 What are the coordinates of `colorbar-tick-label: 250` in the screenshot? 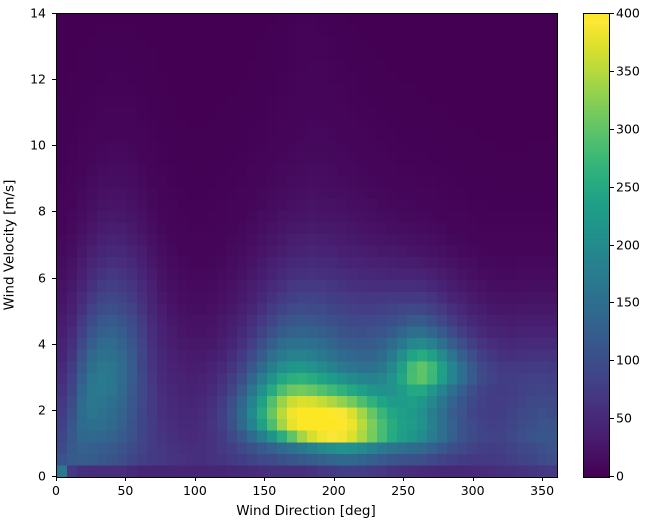 It's located at (628, 187).